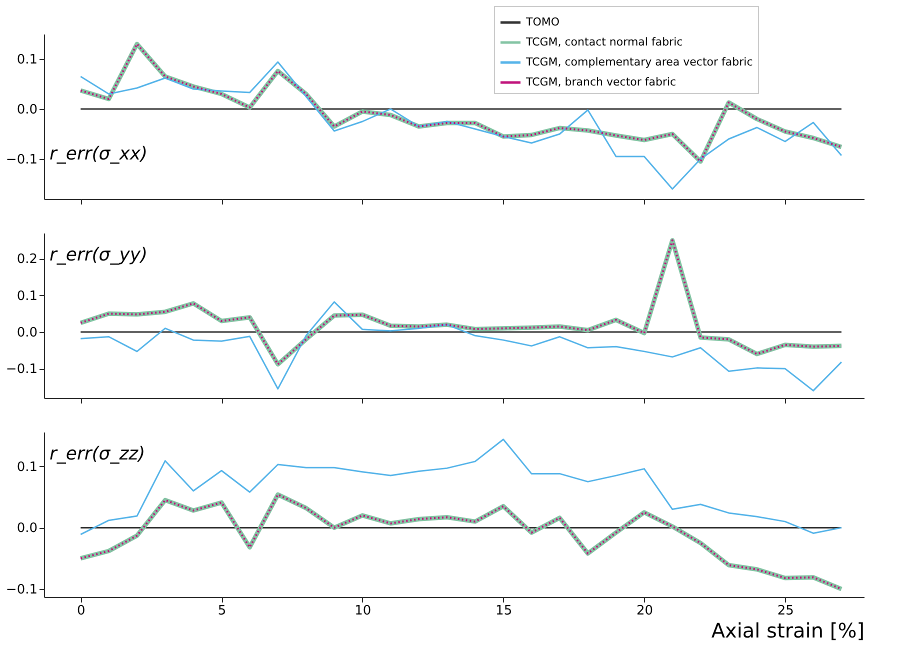  What do you see at coordinates (604, 42) in the screenshot?
I see `legend-label: TCGM, contact normal fabric` at bounding box center [604, 42].